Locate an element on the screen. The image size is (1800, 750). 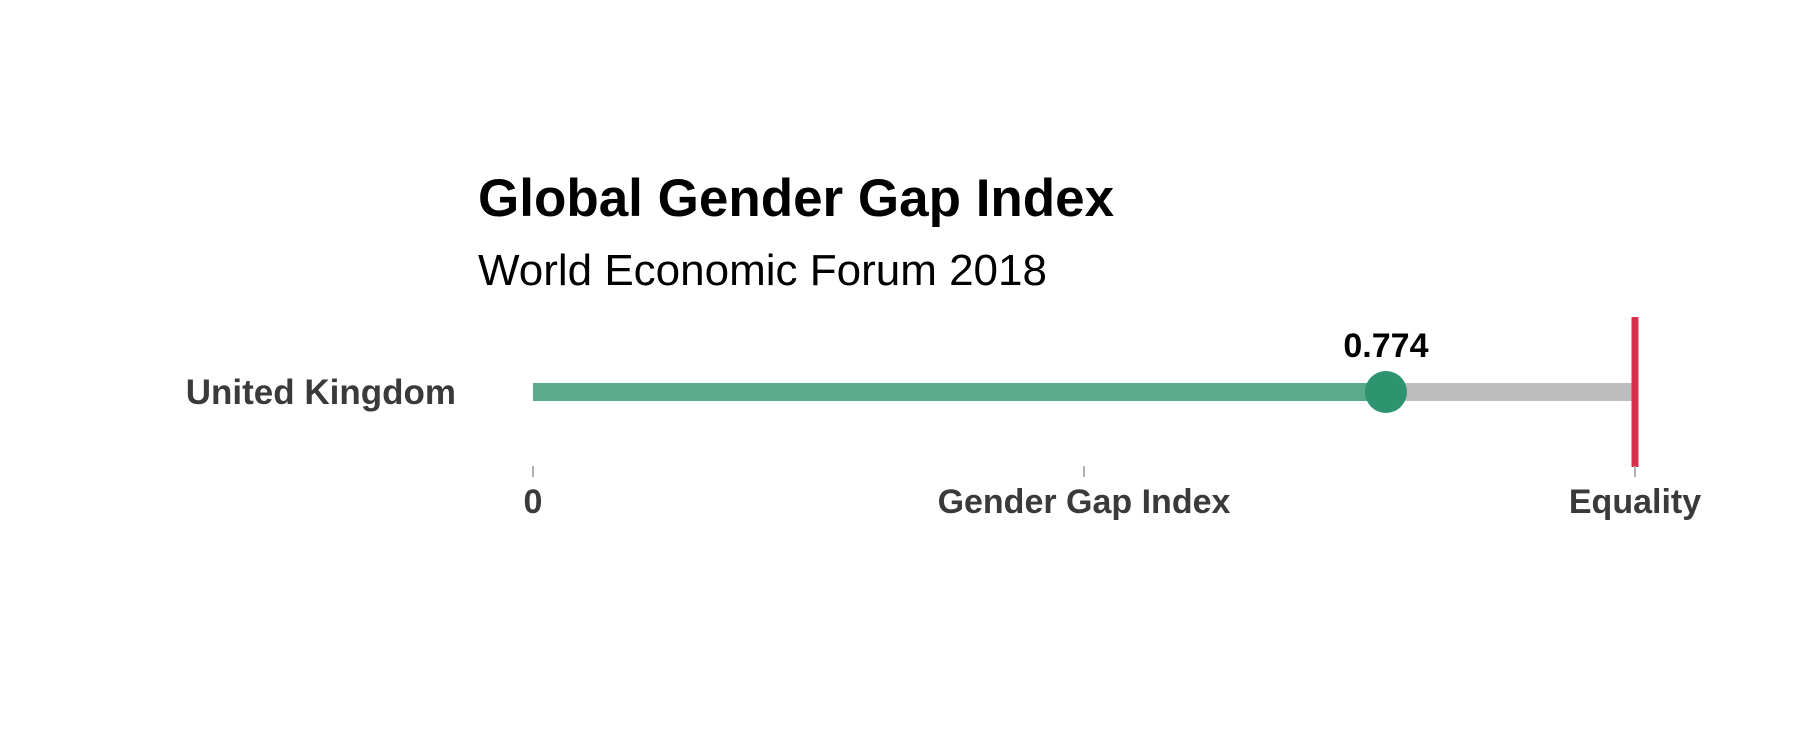
x-axis: 0 Gender Gap Index Equality is located at coordinates (1112, 493).